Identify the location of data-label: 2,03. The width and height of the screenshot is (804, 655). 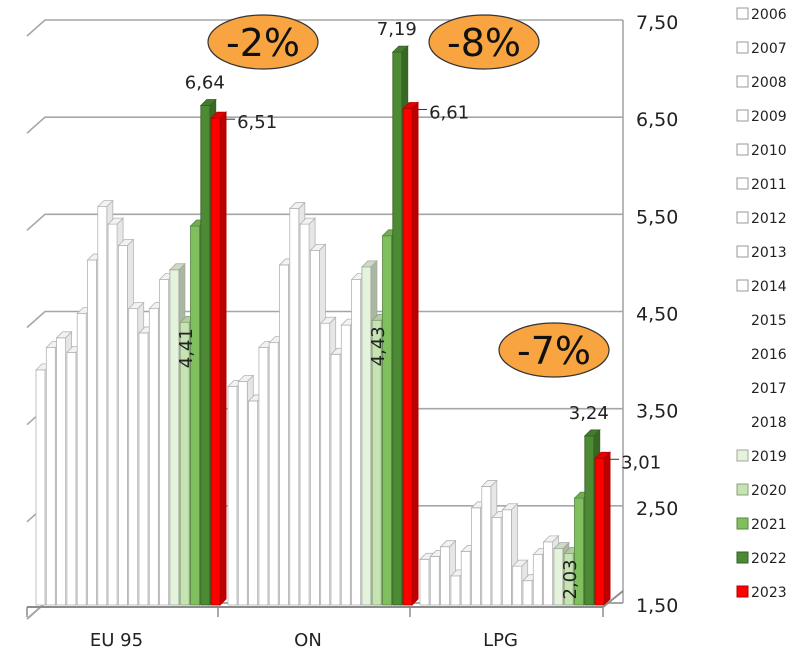
(570, 579).